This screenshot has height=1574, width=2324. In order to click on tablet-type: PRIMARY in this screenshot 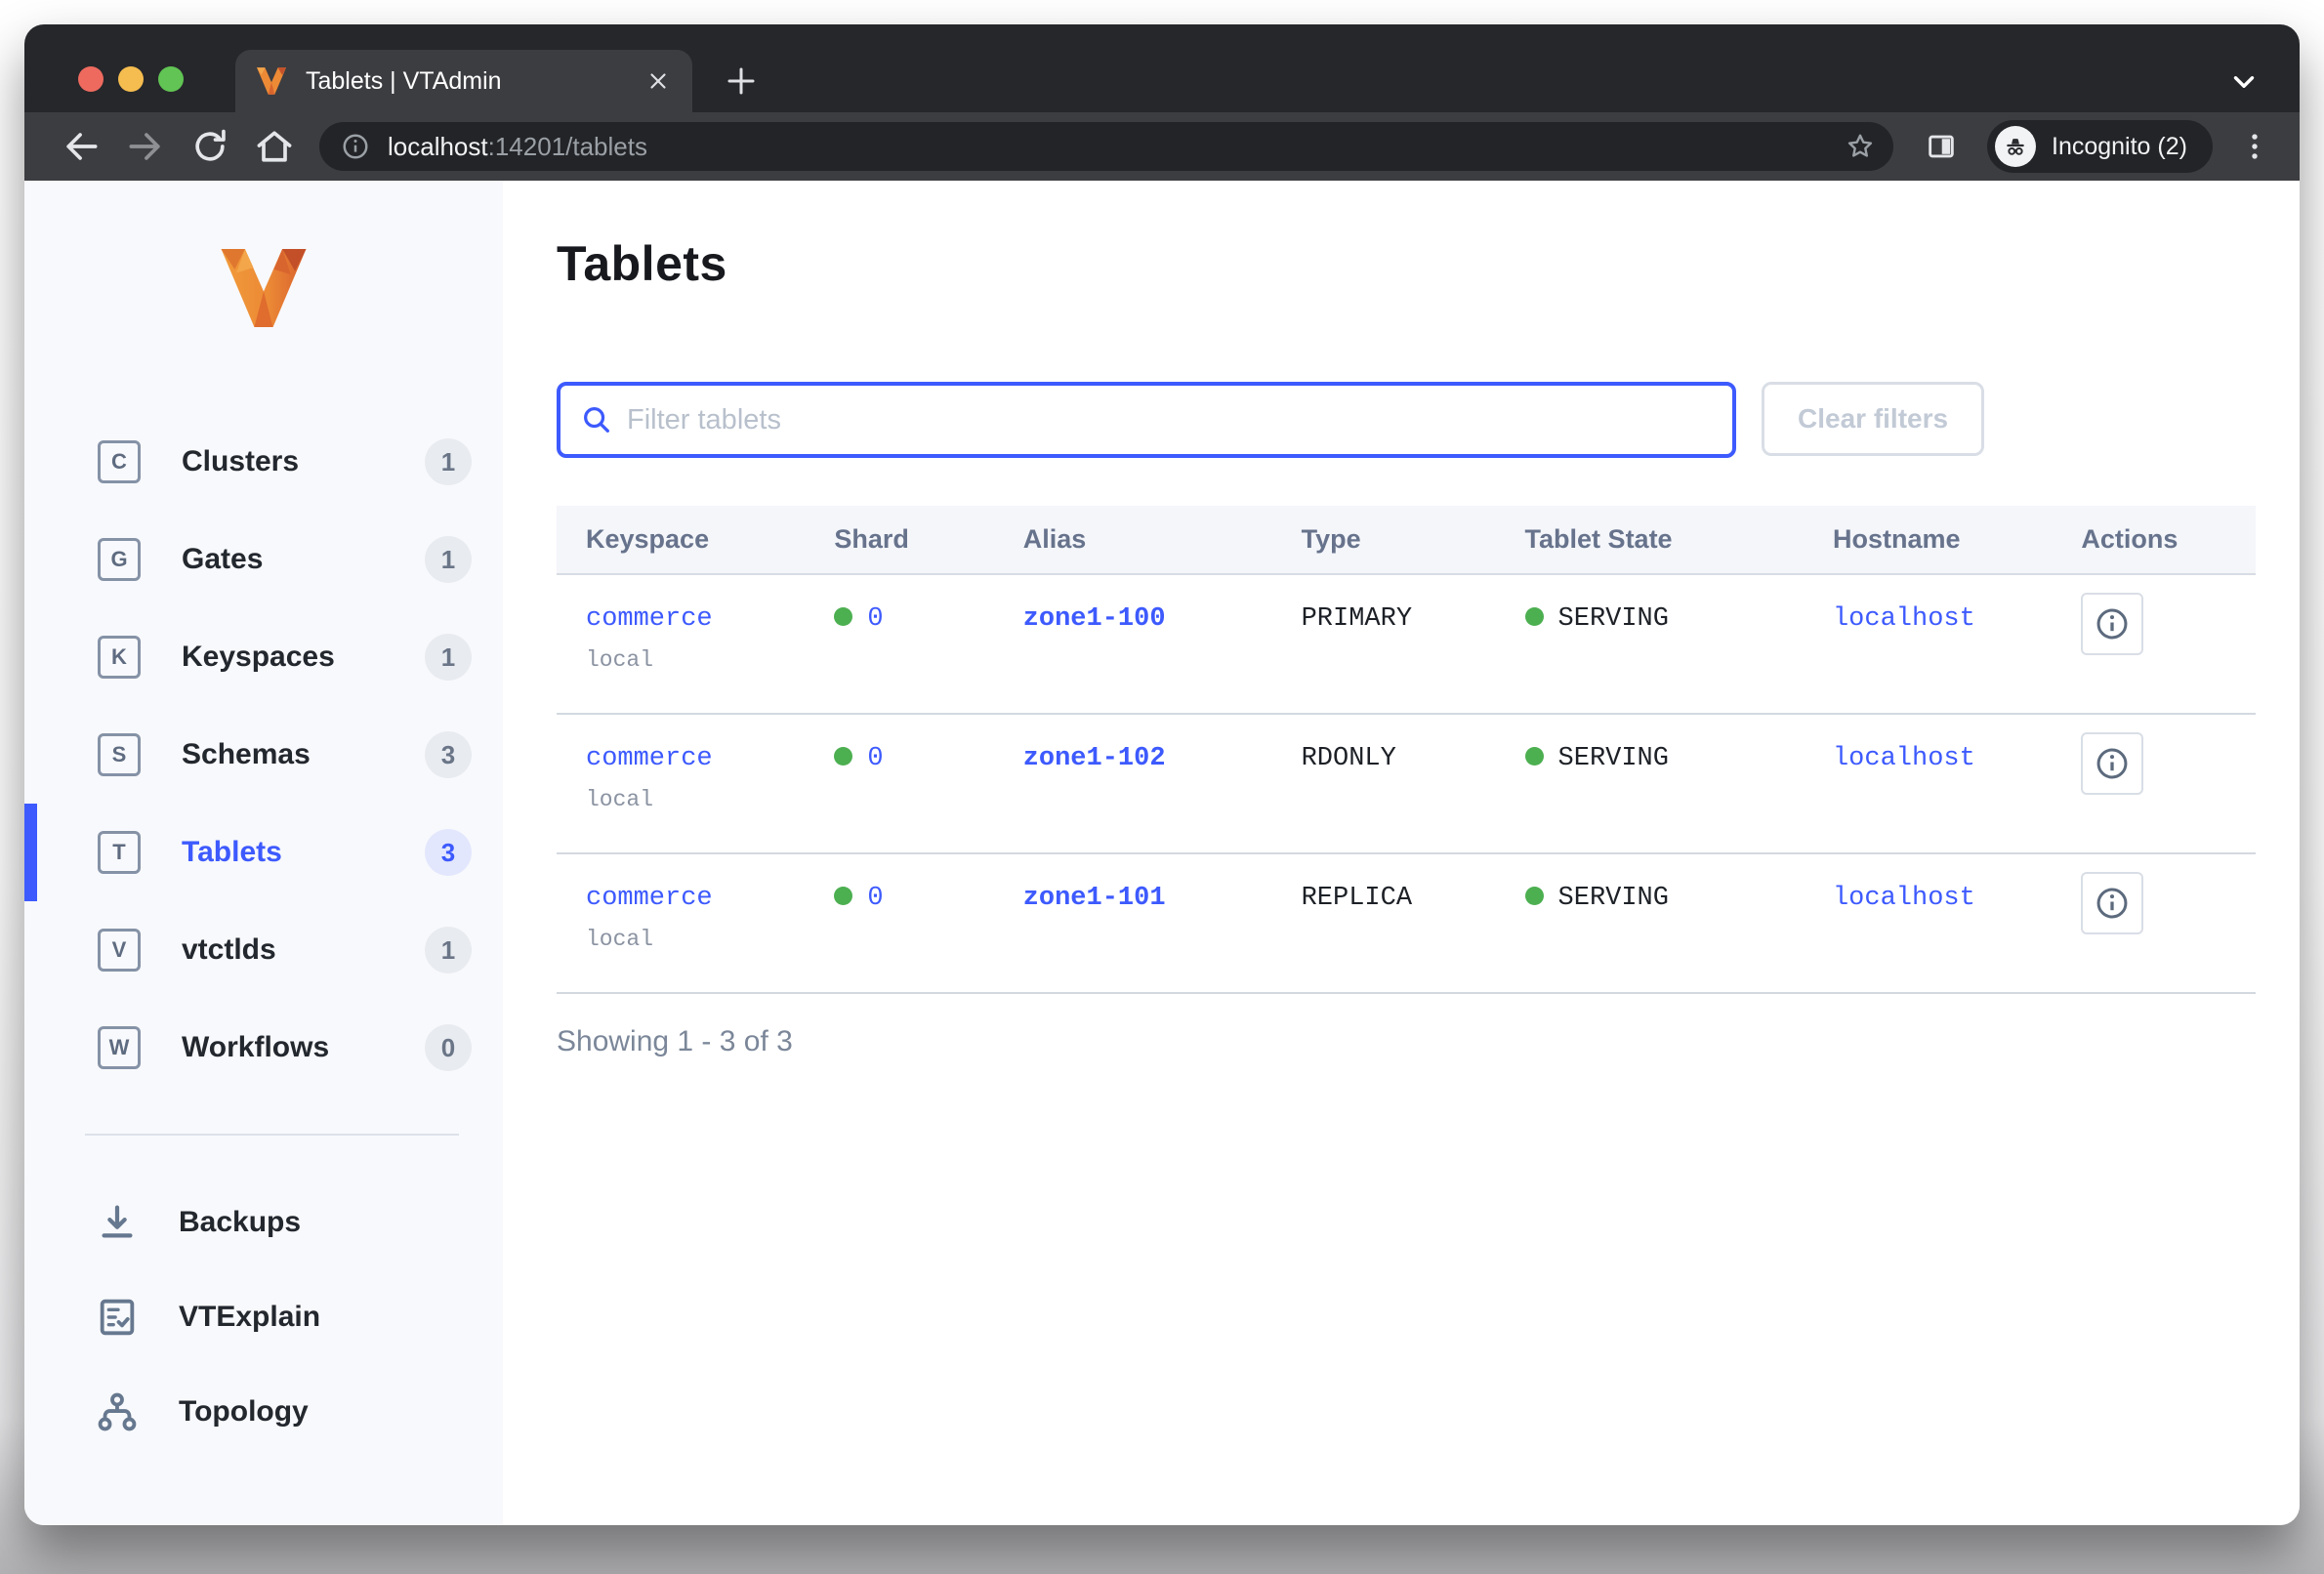, I will do `click(1357, 619)`.